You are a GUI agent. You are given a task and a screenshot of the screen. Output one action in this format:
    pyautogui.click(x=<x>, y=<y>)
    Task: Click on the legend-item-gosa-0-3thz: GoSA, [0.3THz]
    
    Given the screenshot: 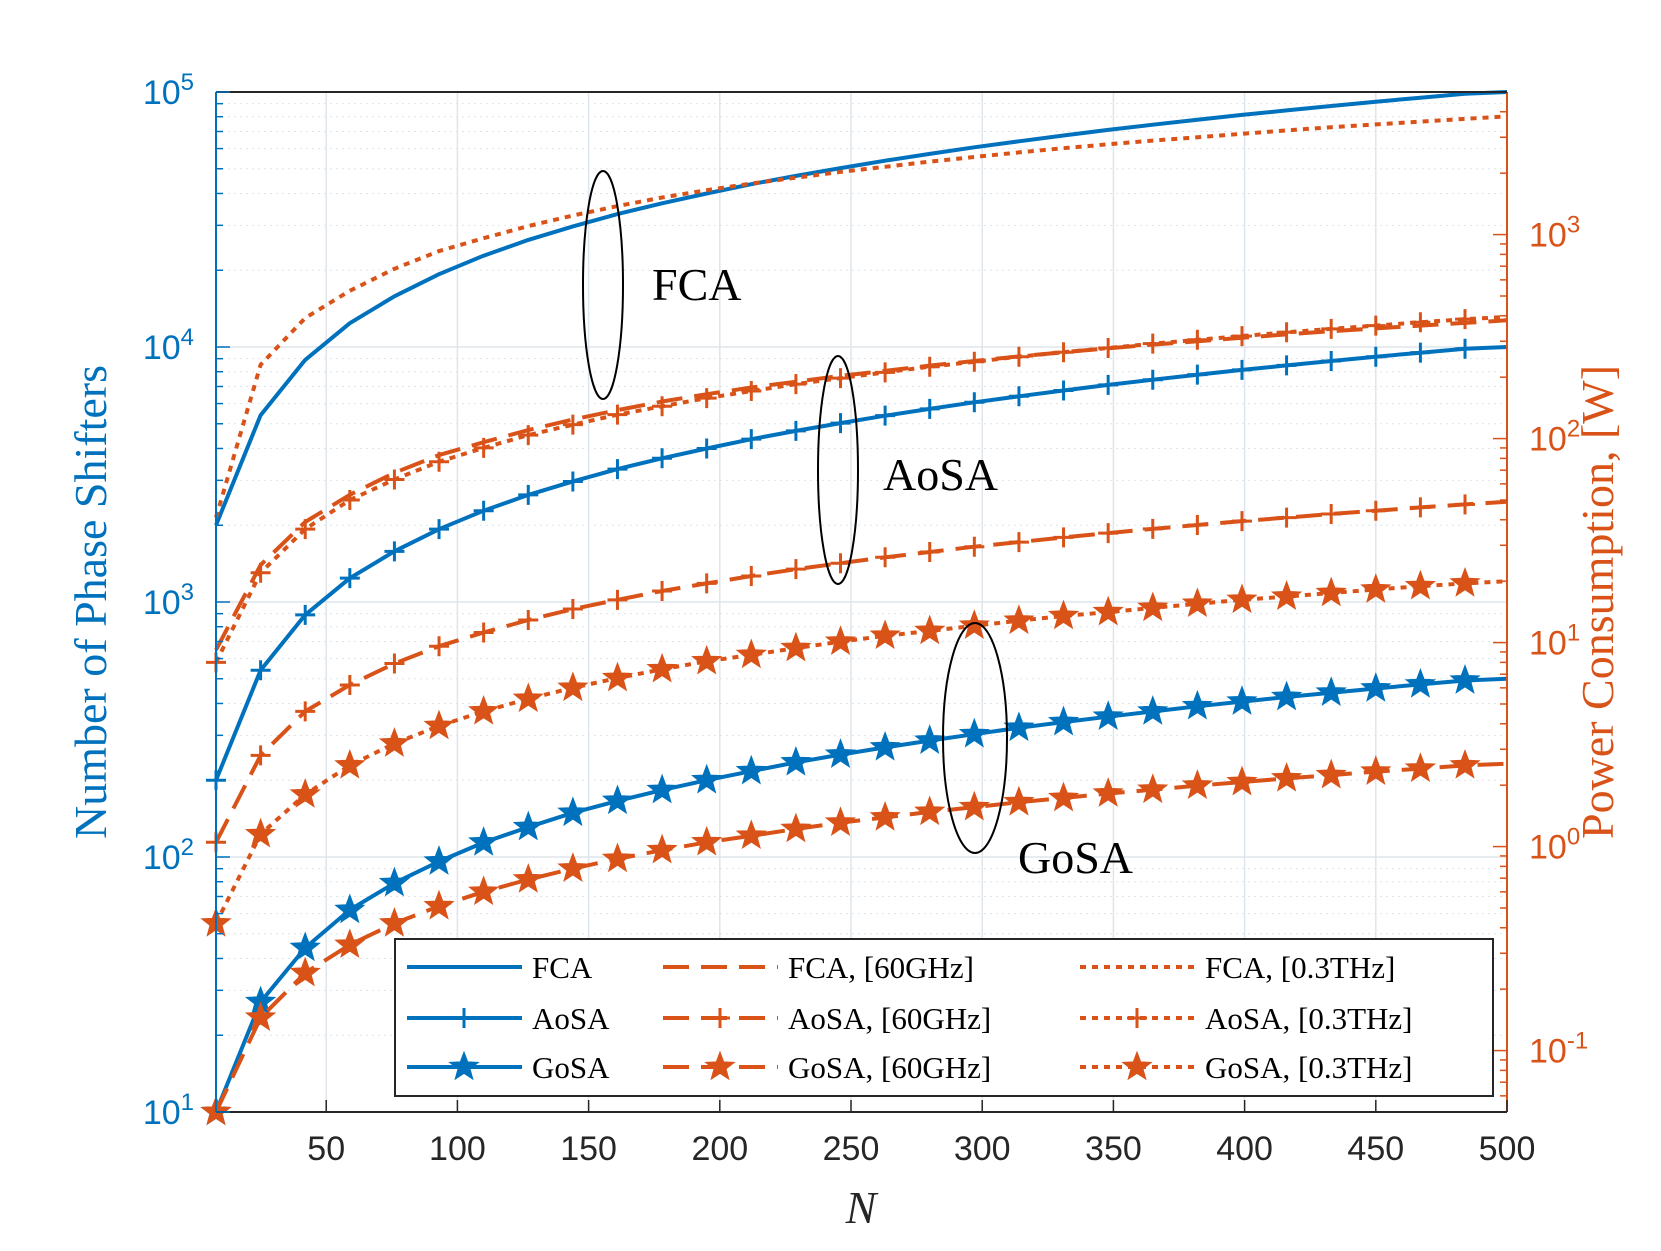 What is the action you would take?
    pyautogui.click(x=1246, y=1067)
    